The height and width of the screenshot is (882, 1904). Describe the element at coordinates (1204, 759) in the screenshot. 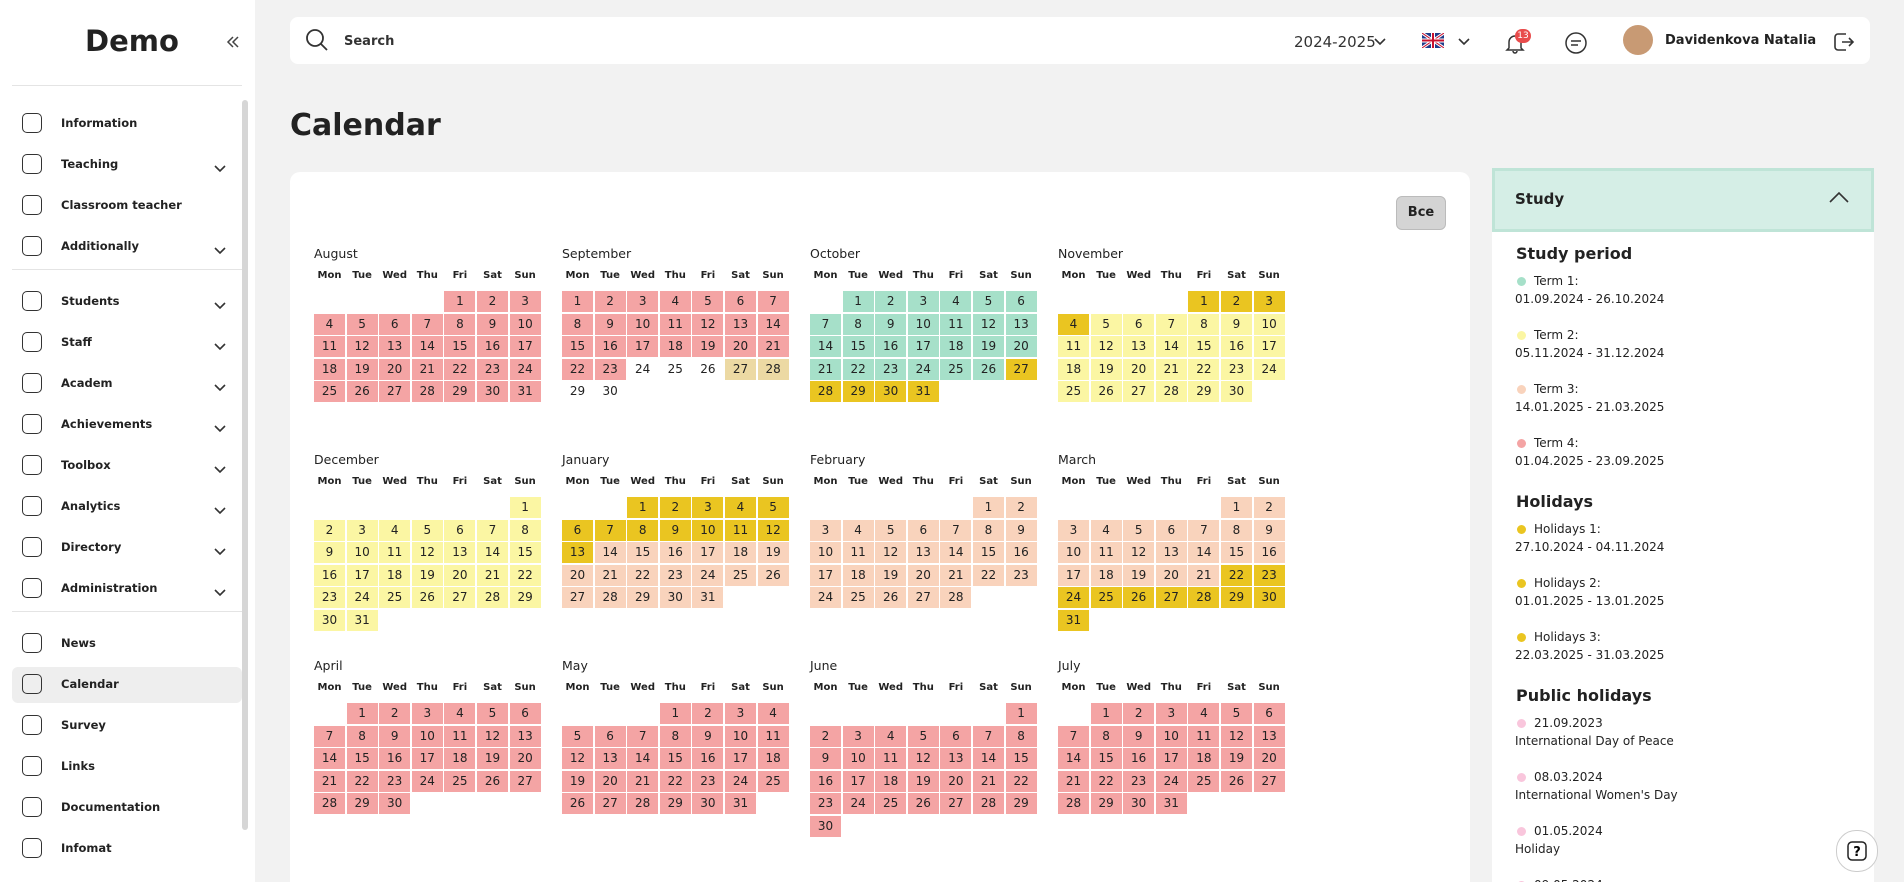

I see `day-cell: 18` at that location.